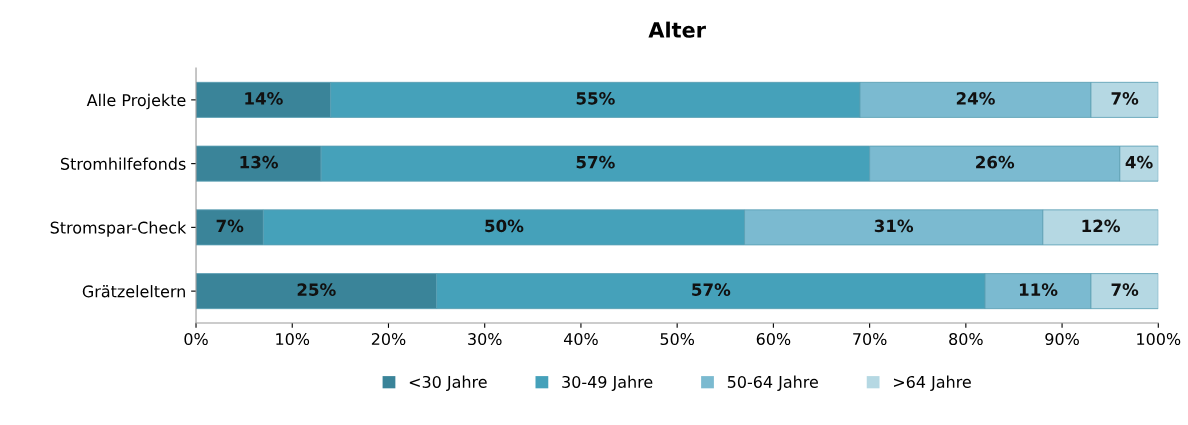  What do you see at coordinates (1139, 162) in the screenshot?
I see `data-label: 4%` at bounding box center [1139, 162].